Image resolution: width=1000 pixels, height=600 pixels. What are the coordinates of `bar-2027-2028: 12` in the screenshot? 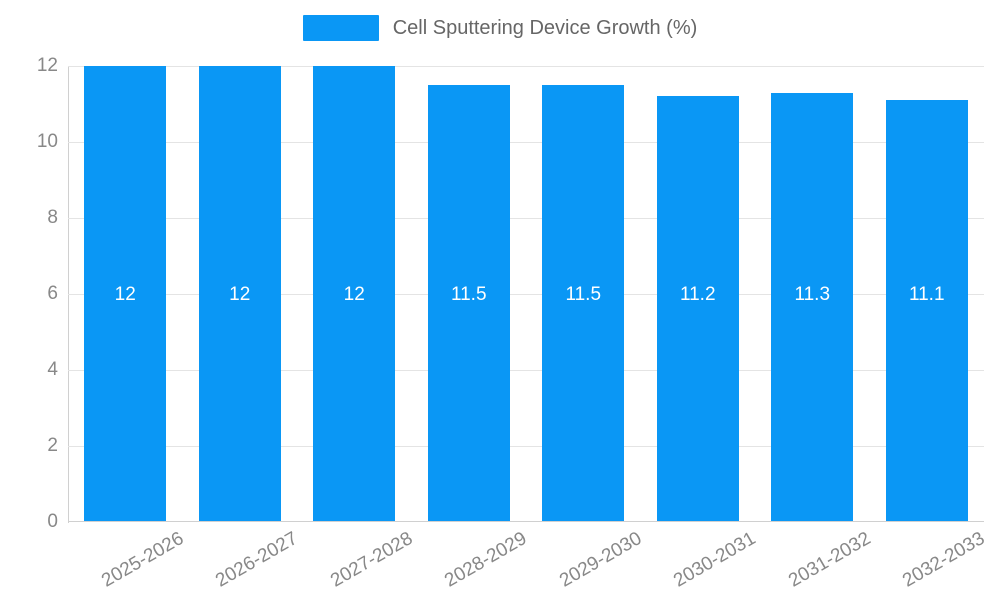 It's located at (354, 293).